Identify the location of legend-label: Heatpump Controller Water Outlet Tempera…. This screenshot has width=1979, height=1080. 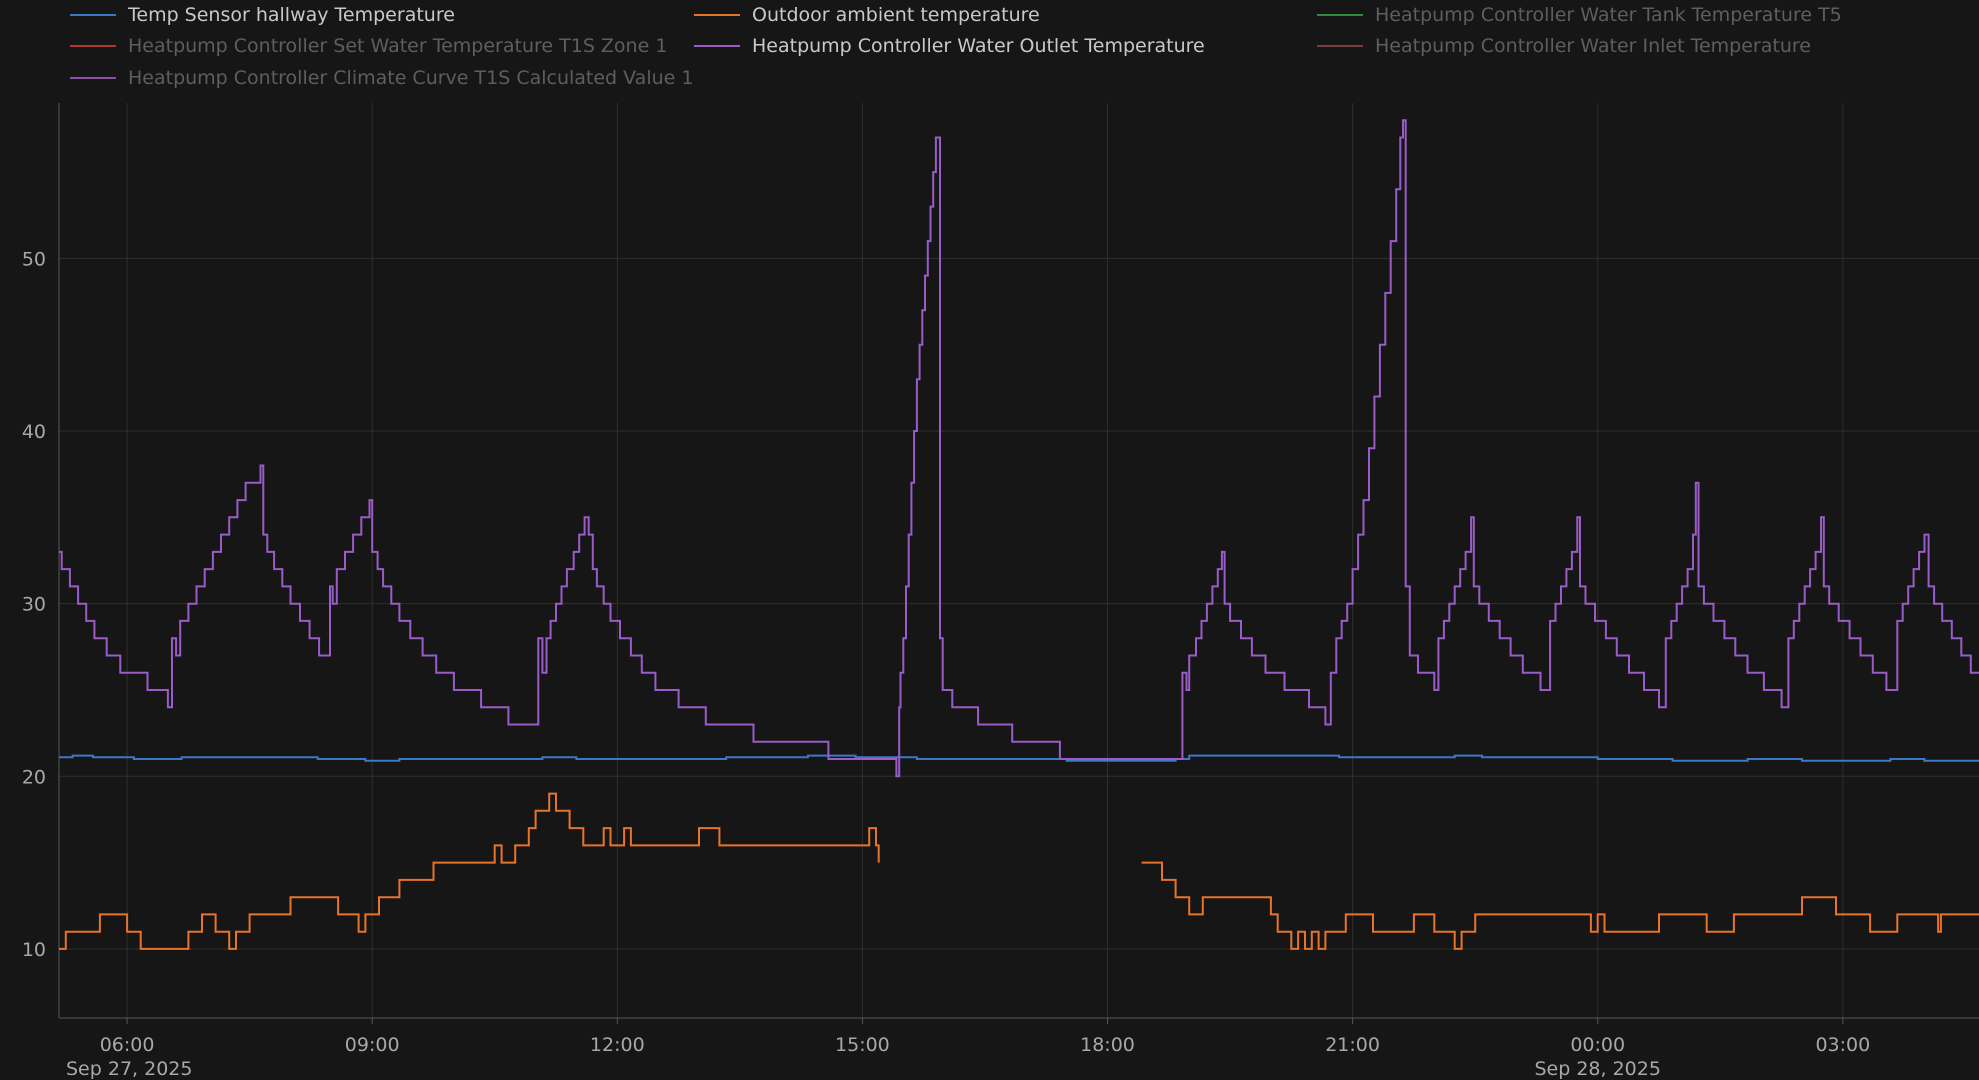
(978, 46).